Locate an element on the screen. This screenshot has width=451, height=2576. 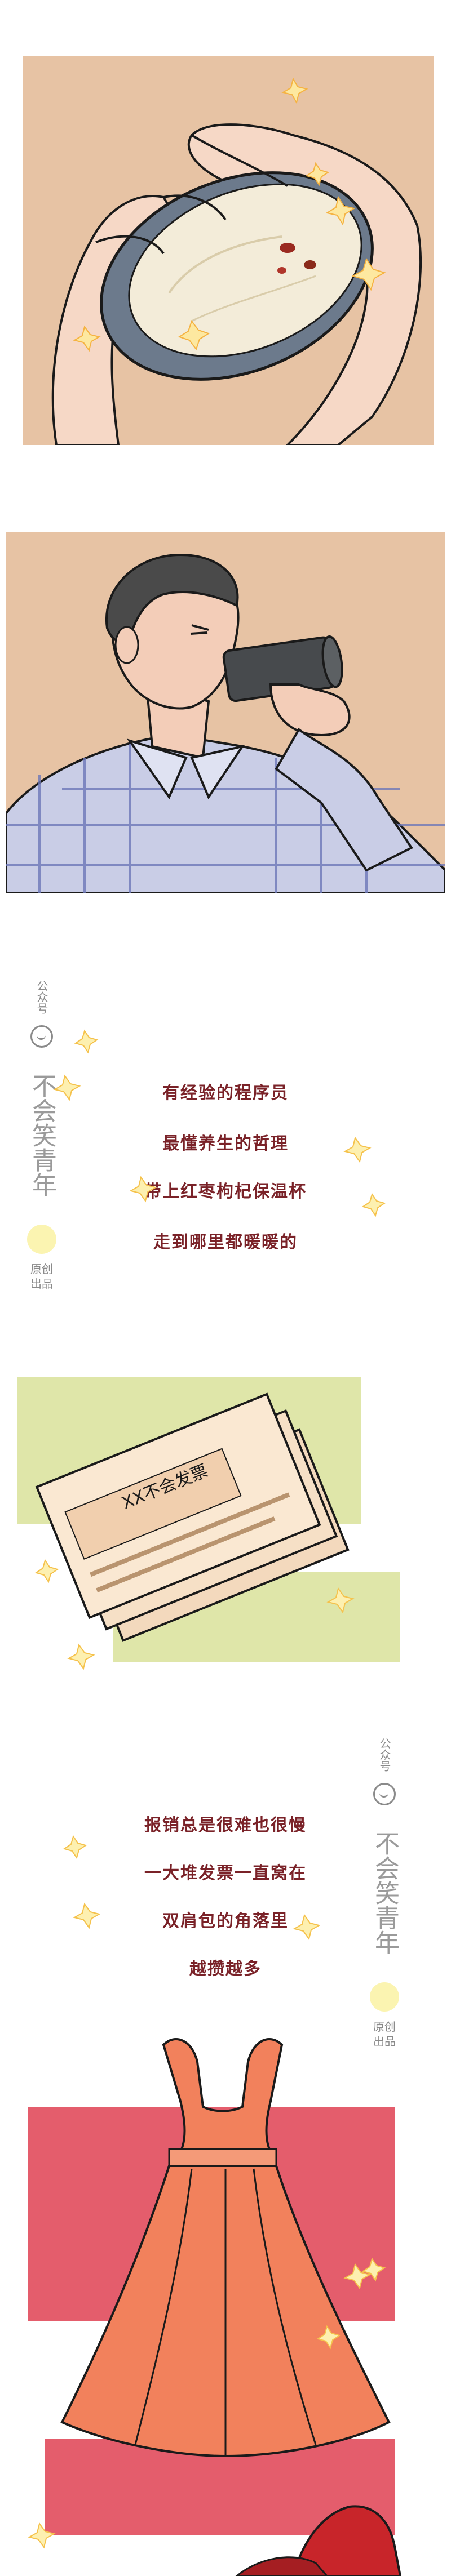
caption-2-line-4: 越攒越多 is located at coordinates (225, 1969).